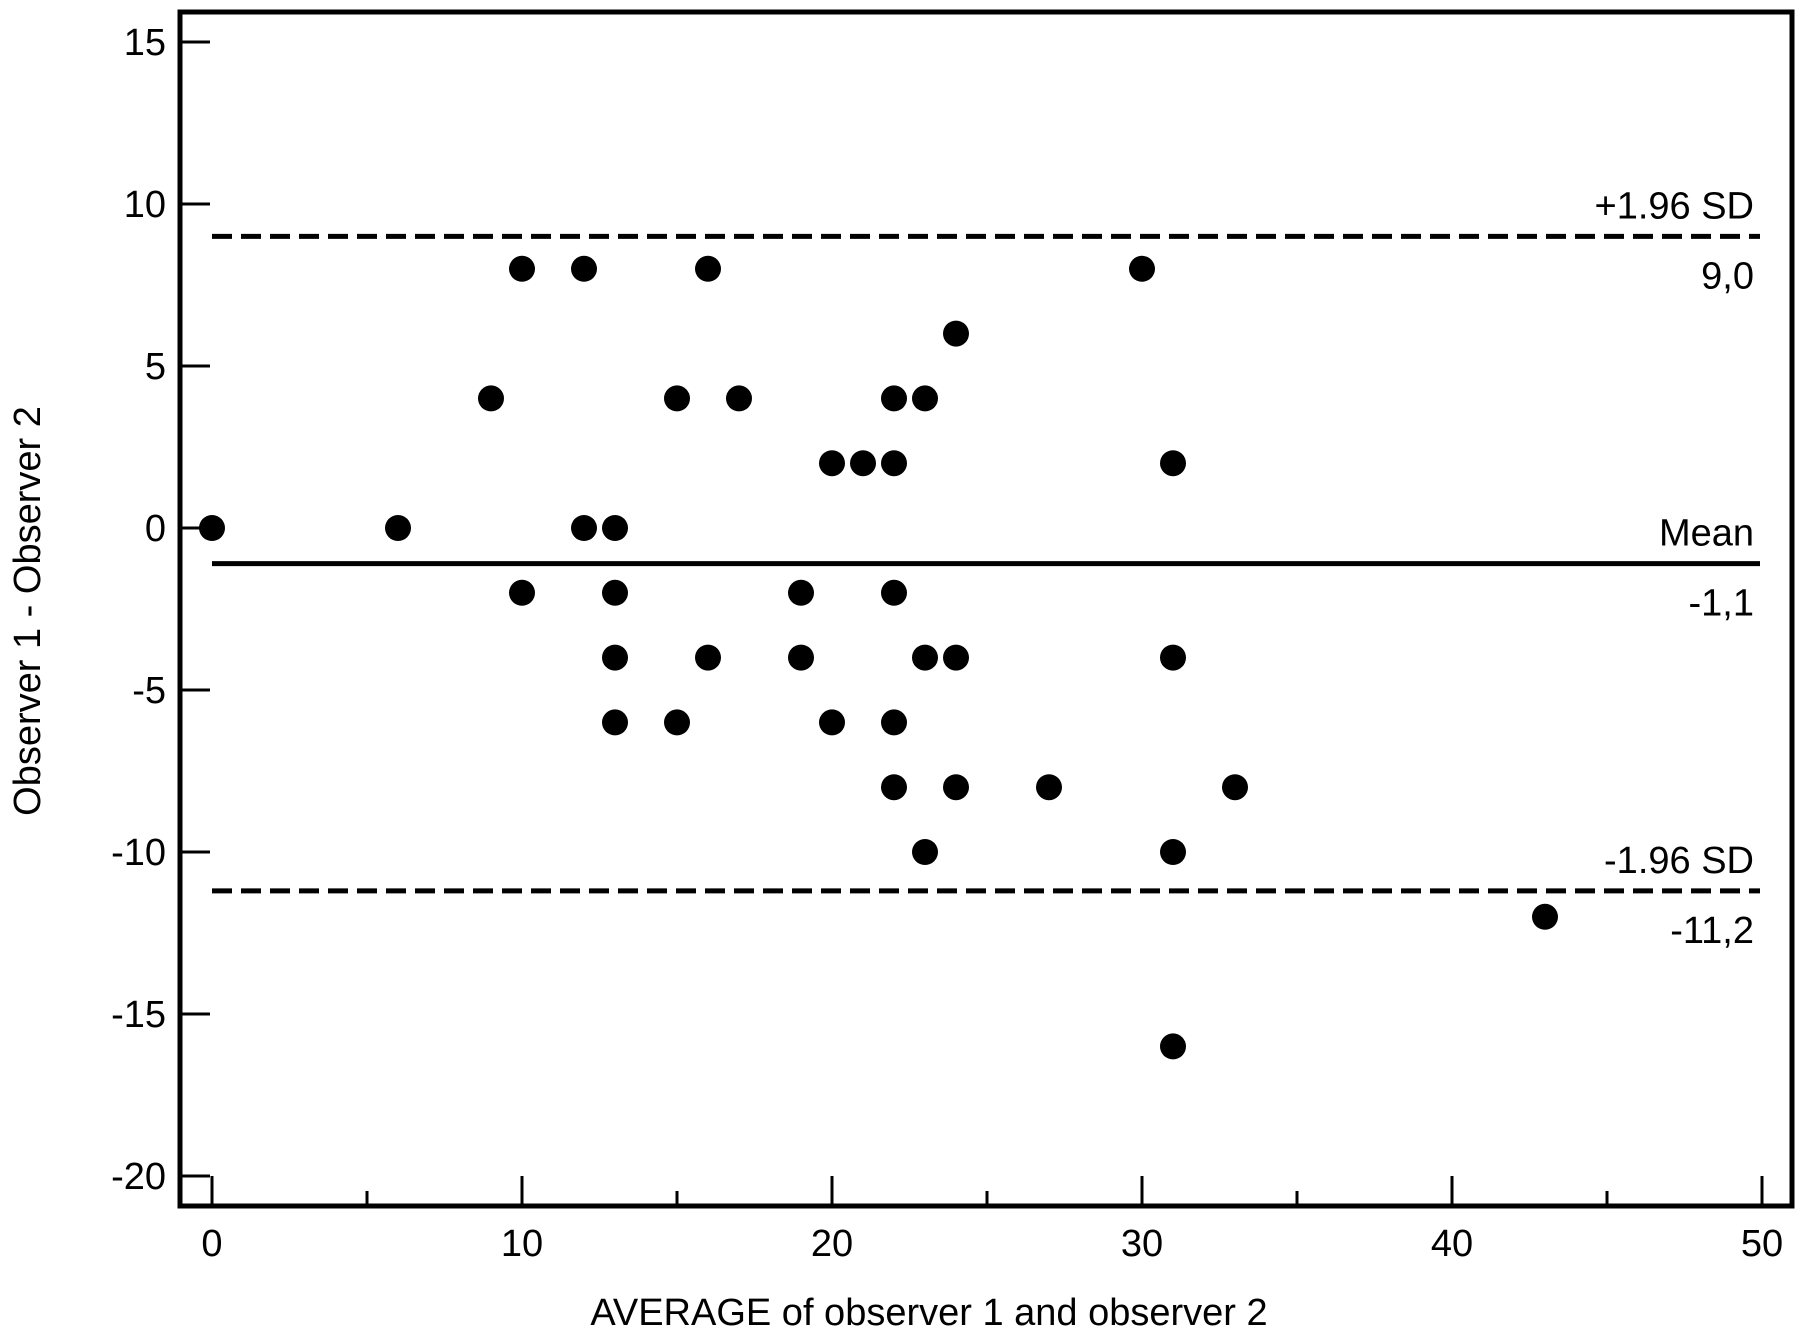 Image resolution: width=1800 pixels, height=1338 pixels. Describe the element at coordinates (1762, 1244) in the screenshot. I see `x-tick-label: 50` at that location.